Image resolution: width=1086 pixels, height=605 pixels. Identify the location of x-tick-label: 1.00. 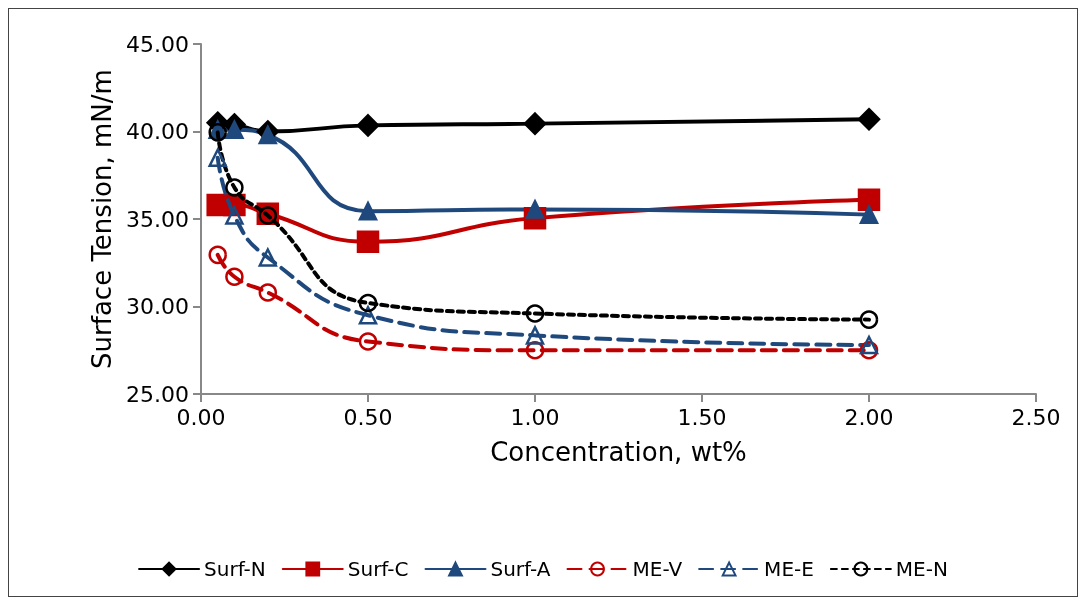
(535, 417).